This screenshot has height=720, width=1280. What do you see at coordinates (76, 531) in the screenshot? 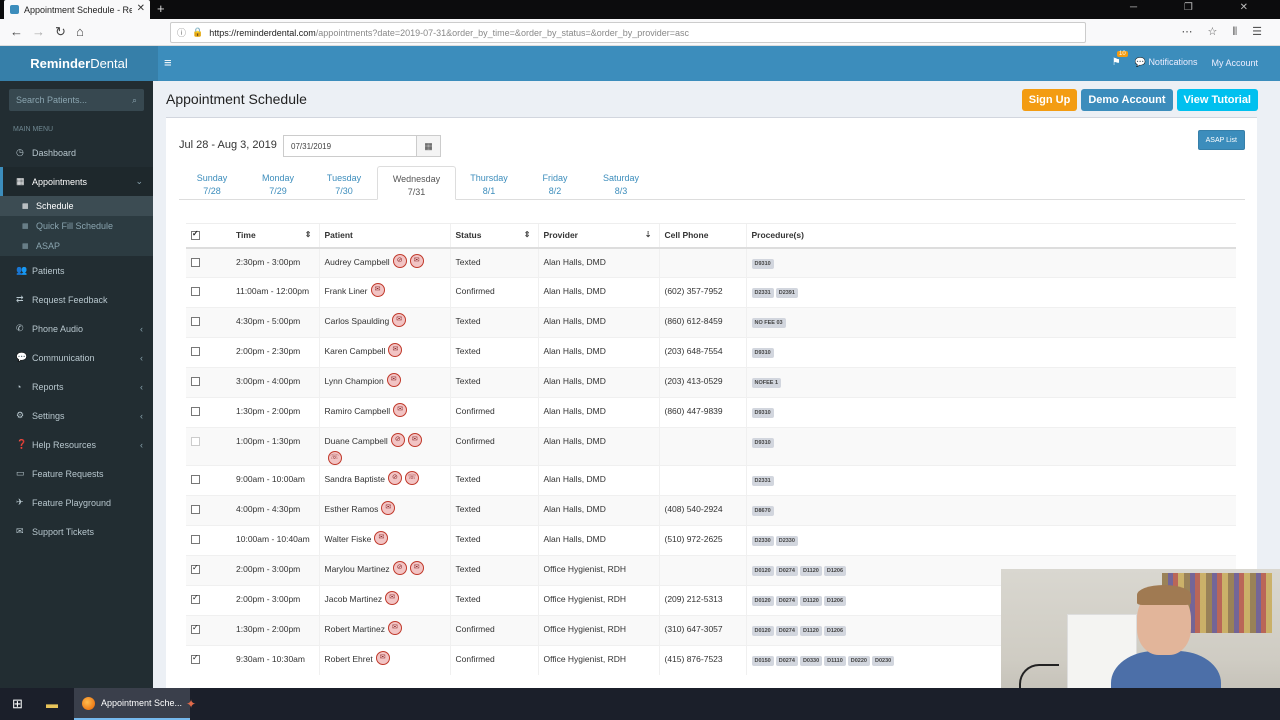
I see `sidebar-item-support-tickets: ✉ Support Tickets` at bounding box center [76, 531].